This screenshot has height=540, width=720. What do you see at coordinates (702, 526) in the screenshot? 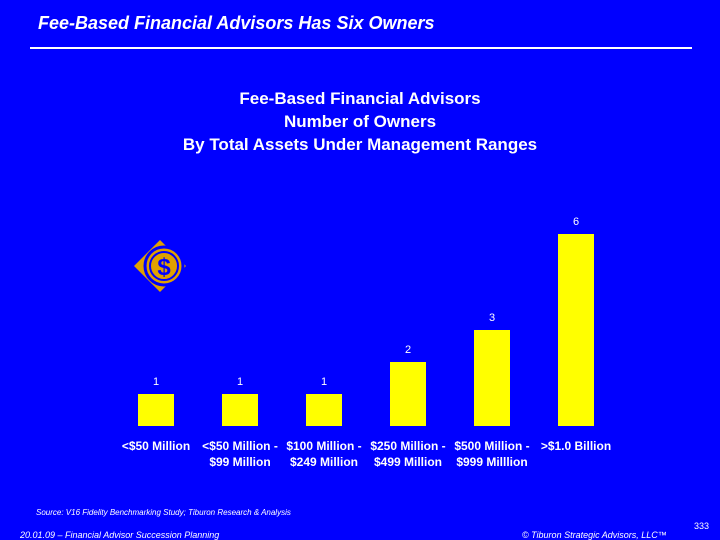
I see `page-number: 333` at bounding box center [702, 526].